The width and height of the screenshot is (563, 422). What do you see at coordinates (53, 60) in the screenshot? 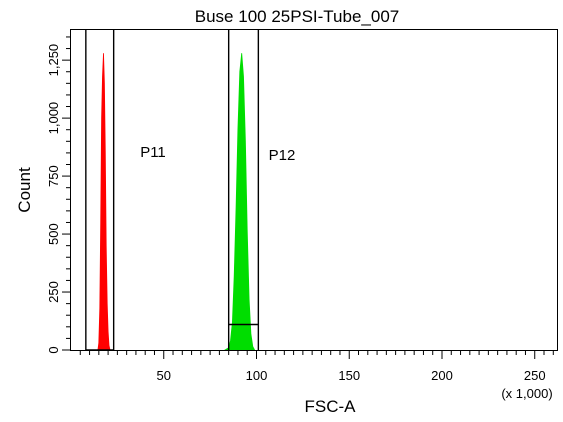
I see `y-tick-label: 1,250` at bounding box center [53, 60].